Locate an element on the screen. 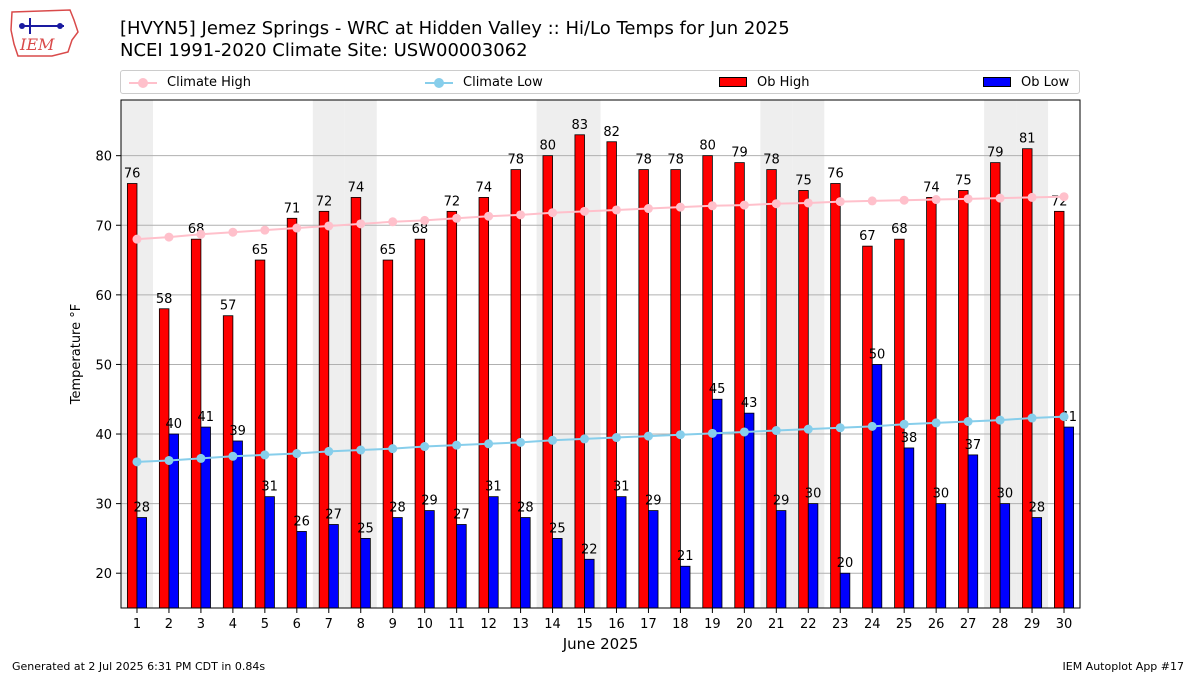  ob-high-label: 76 is located at coordinates (132, 174).